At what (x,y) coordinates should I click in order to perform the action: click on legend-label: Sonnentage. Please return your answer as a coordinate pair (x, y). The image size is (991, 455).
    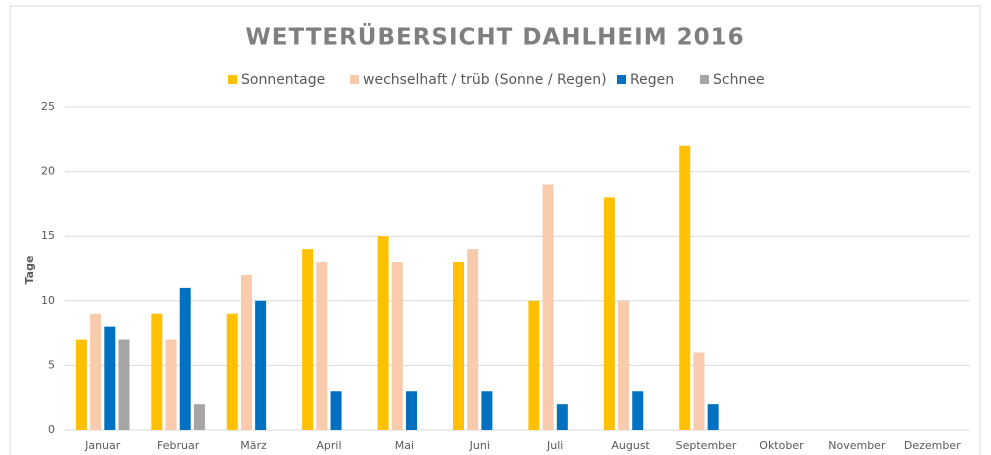
    Looking at the image, I should click on (283, 80).